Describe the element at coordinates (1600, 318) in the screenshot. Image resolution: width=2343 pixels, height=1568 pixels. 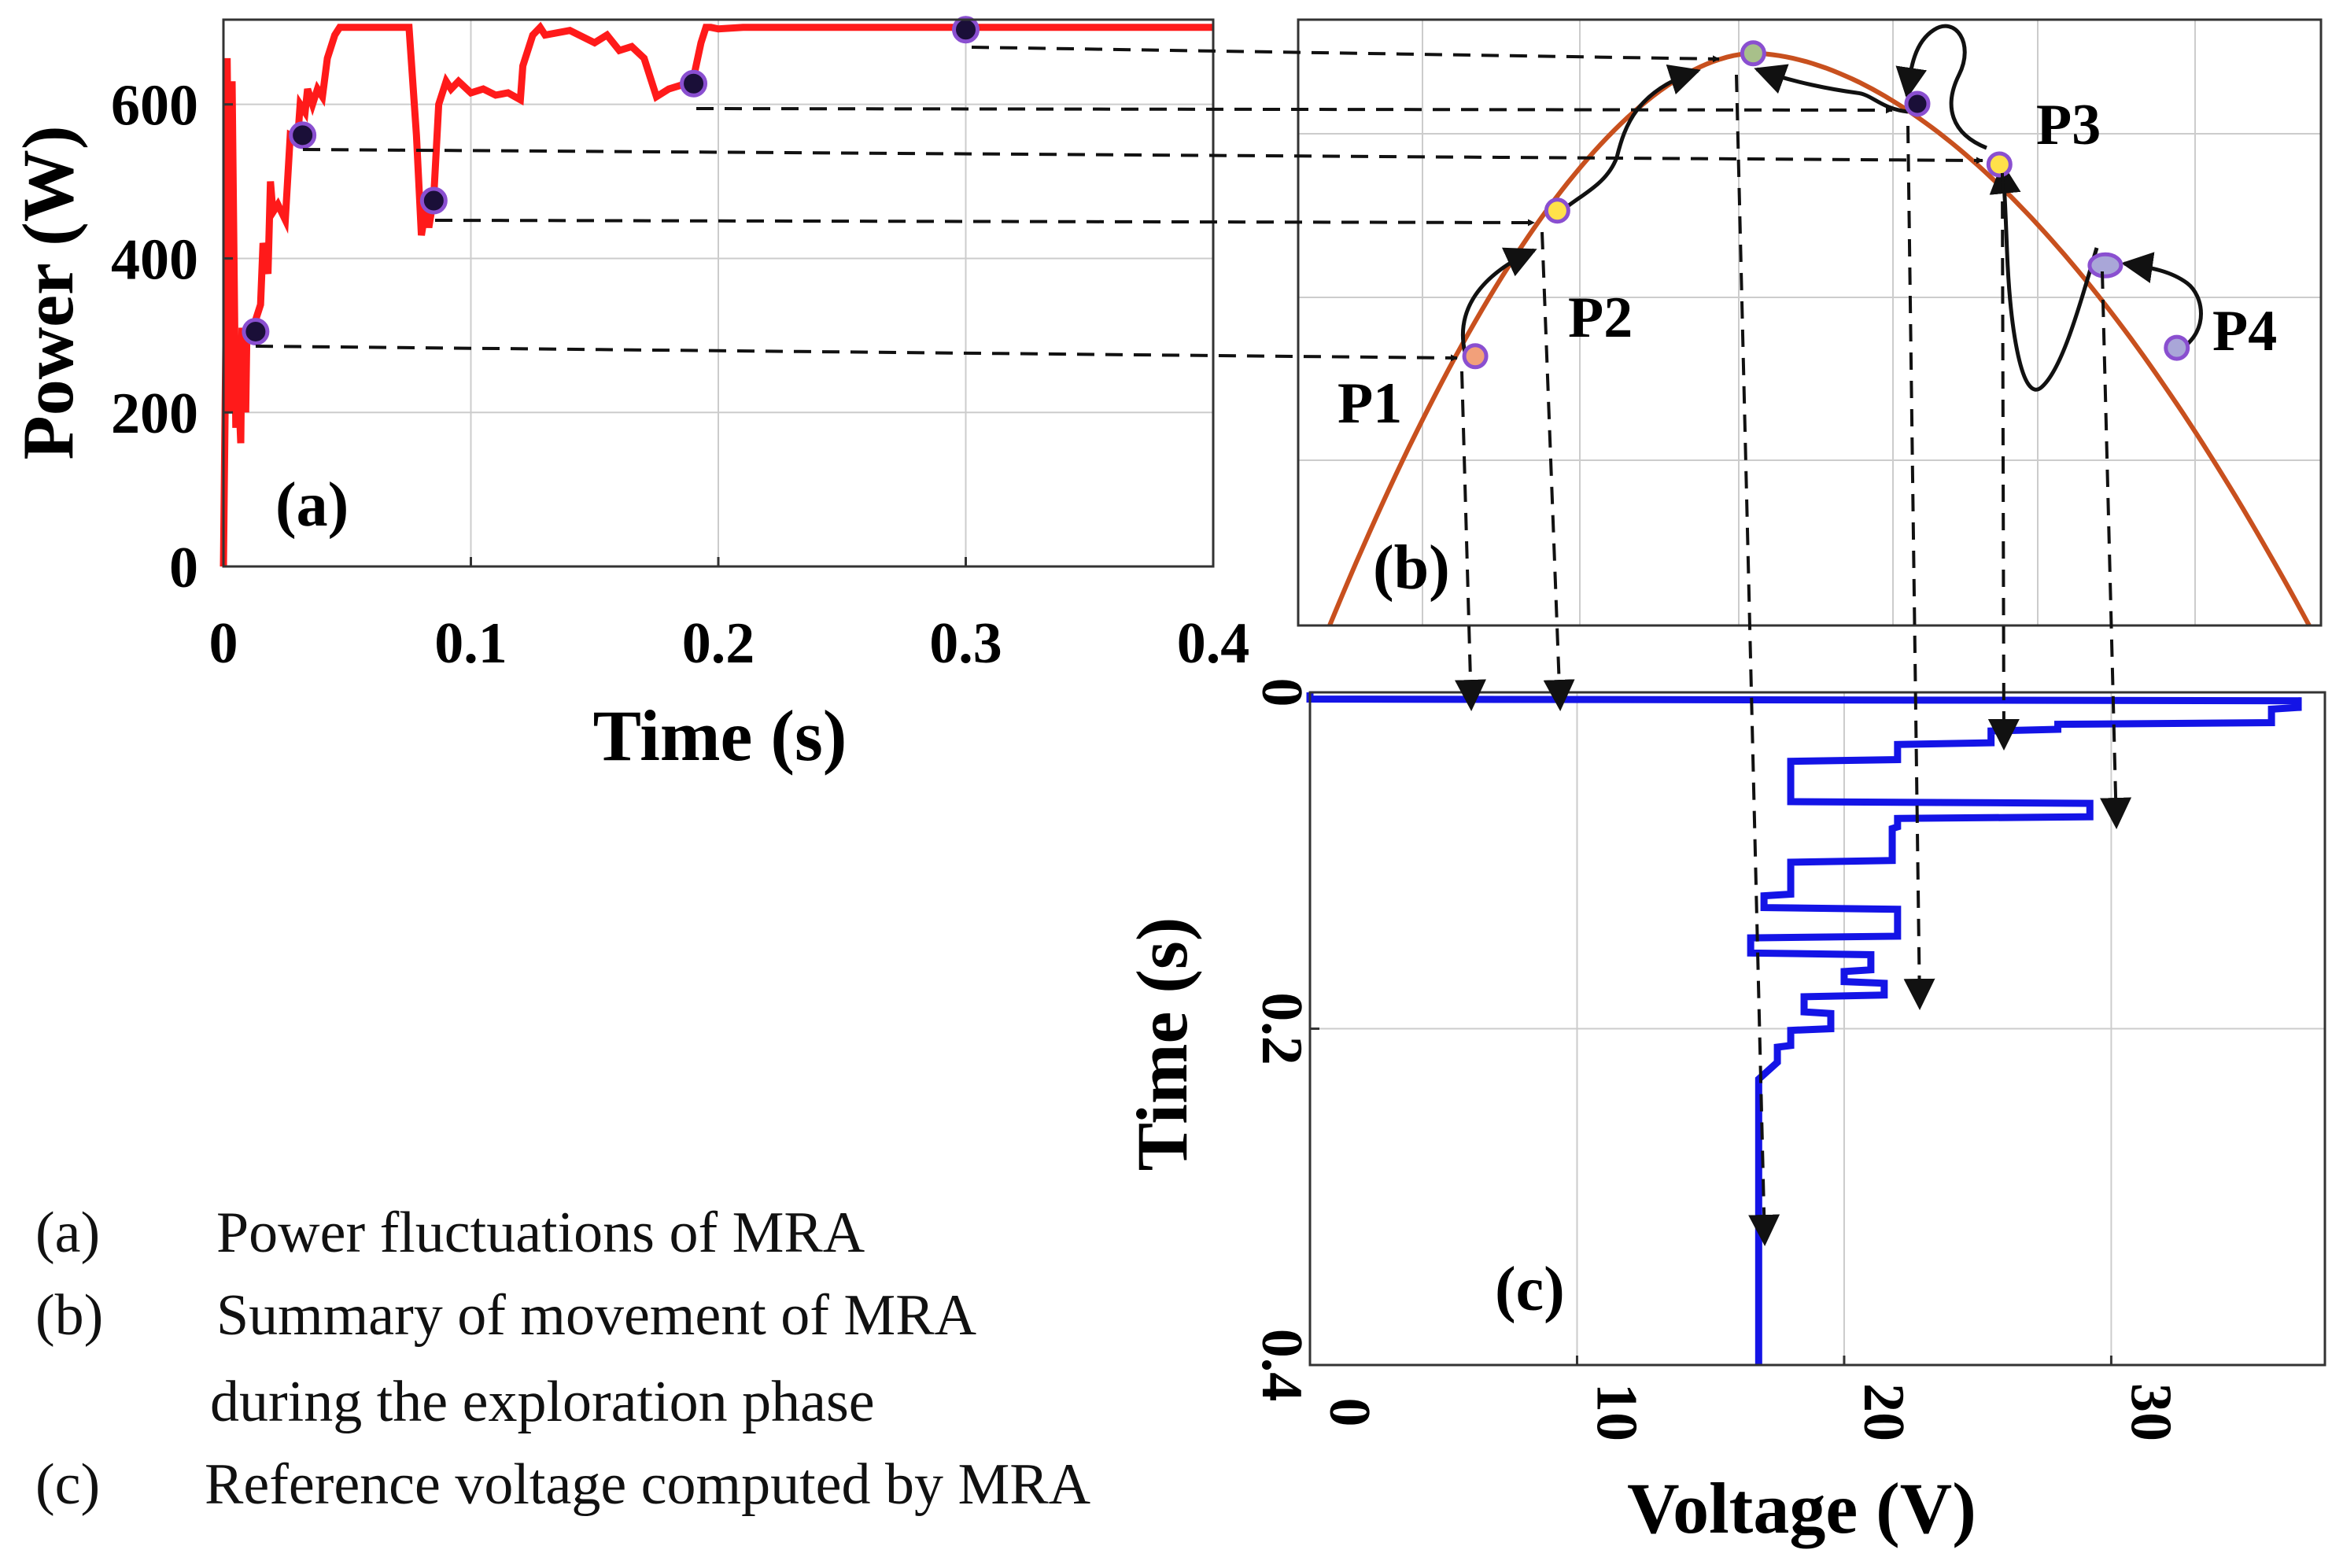
I see `point-label-p2: P2` at that location.